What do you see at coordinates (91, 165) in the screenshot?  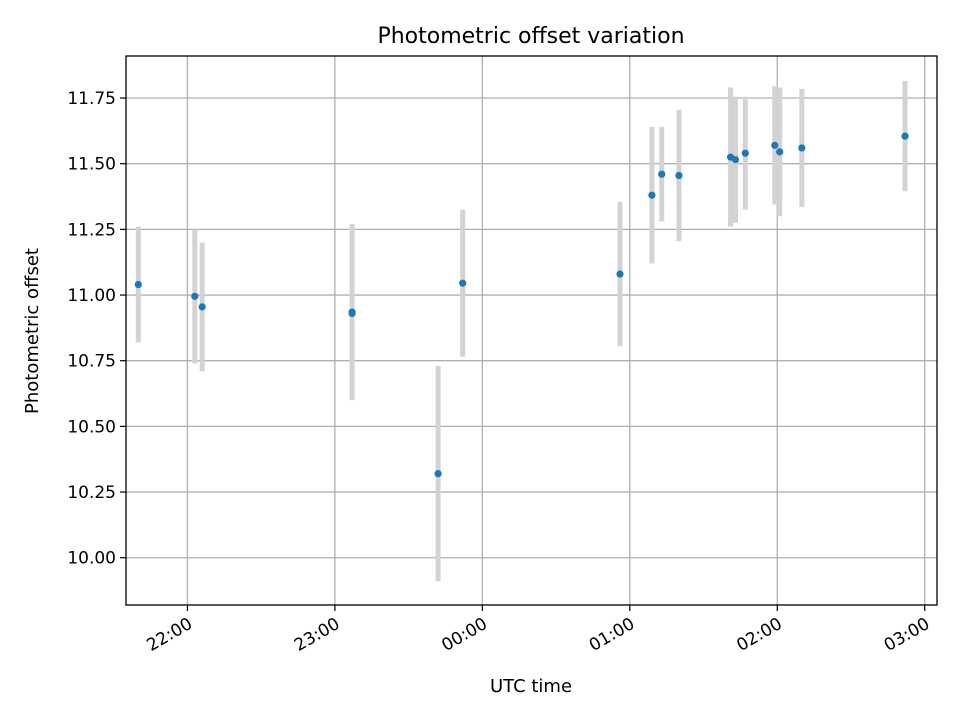 I see `y-tick-label: 11.50` at bounding box center [91, 165].